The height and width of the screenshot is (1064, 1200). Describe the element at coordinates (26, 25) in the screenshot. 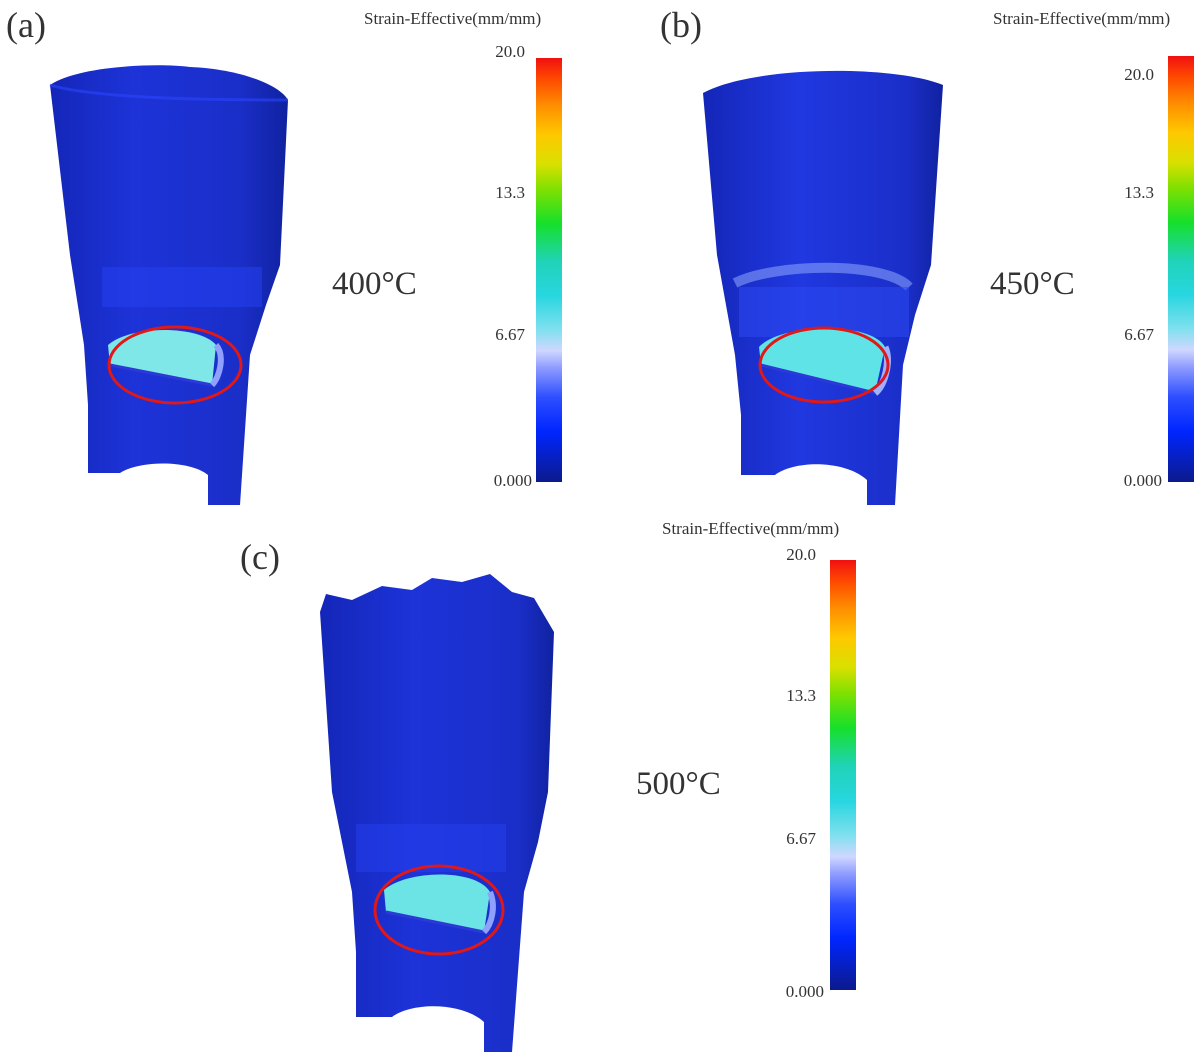

I see `panel-a-label: (a)` at that location.